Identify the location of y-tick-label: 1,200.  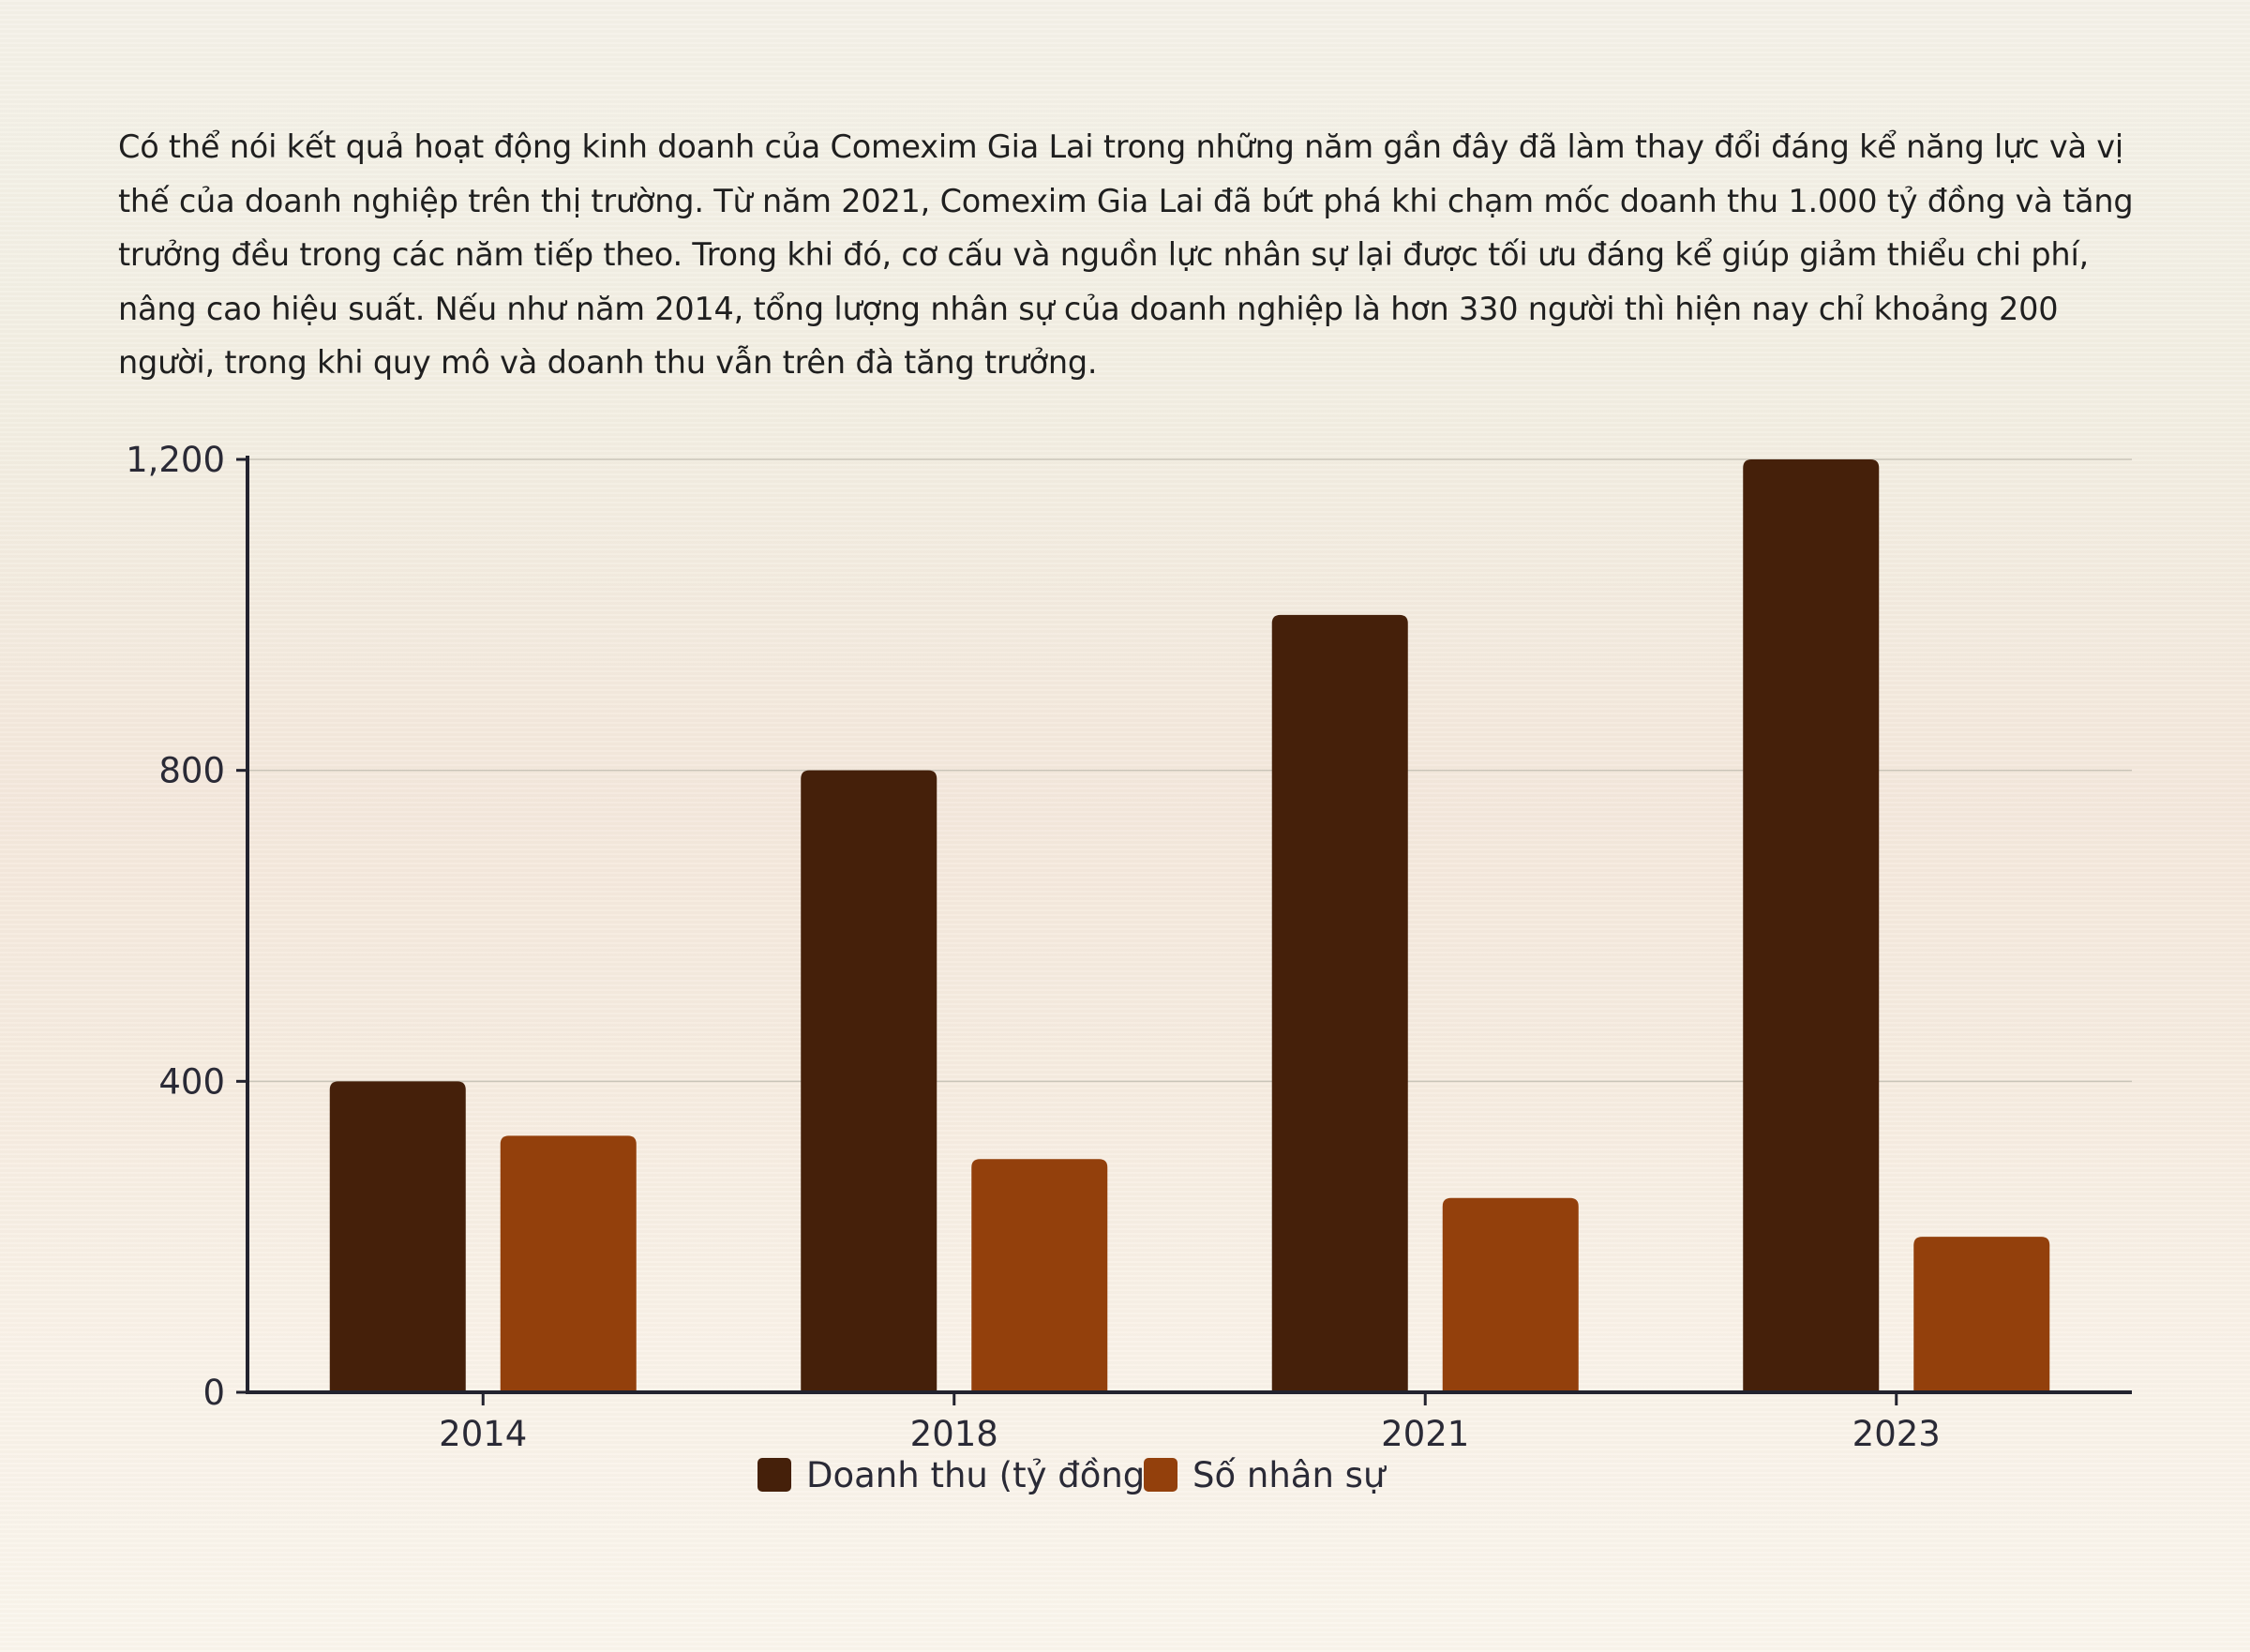
(175, 460).